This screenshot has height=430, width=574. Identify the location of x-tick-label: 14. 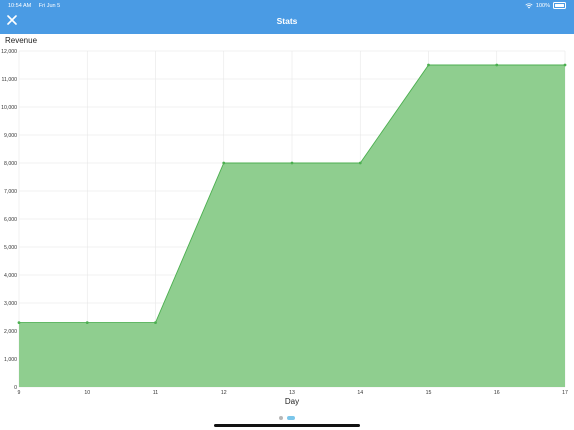
(360, 393).